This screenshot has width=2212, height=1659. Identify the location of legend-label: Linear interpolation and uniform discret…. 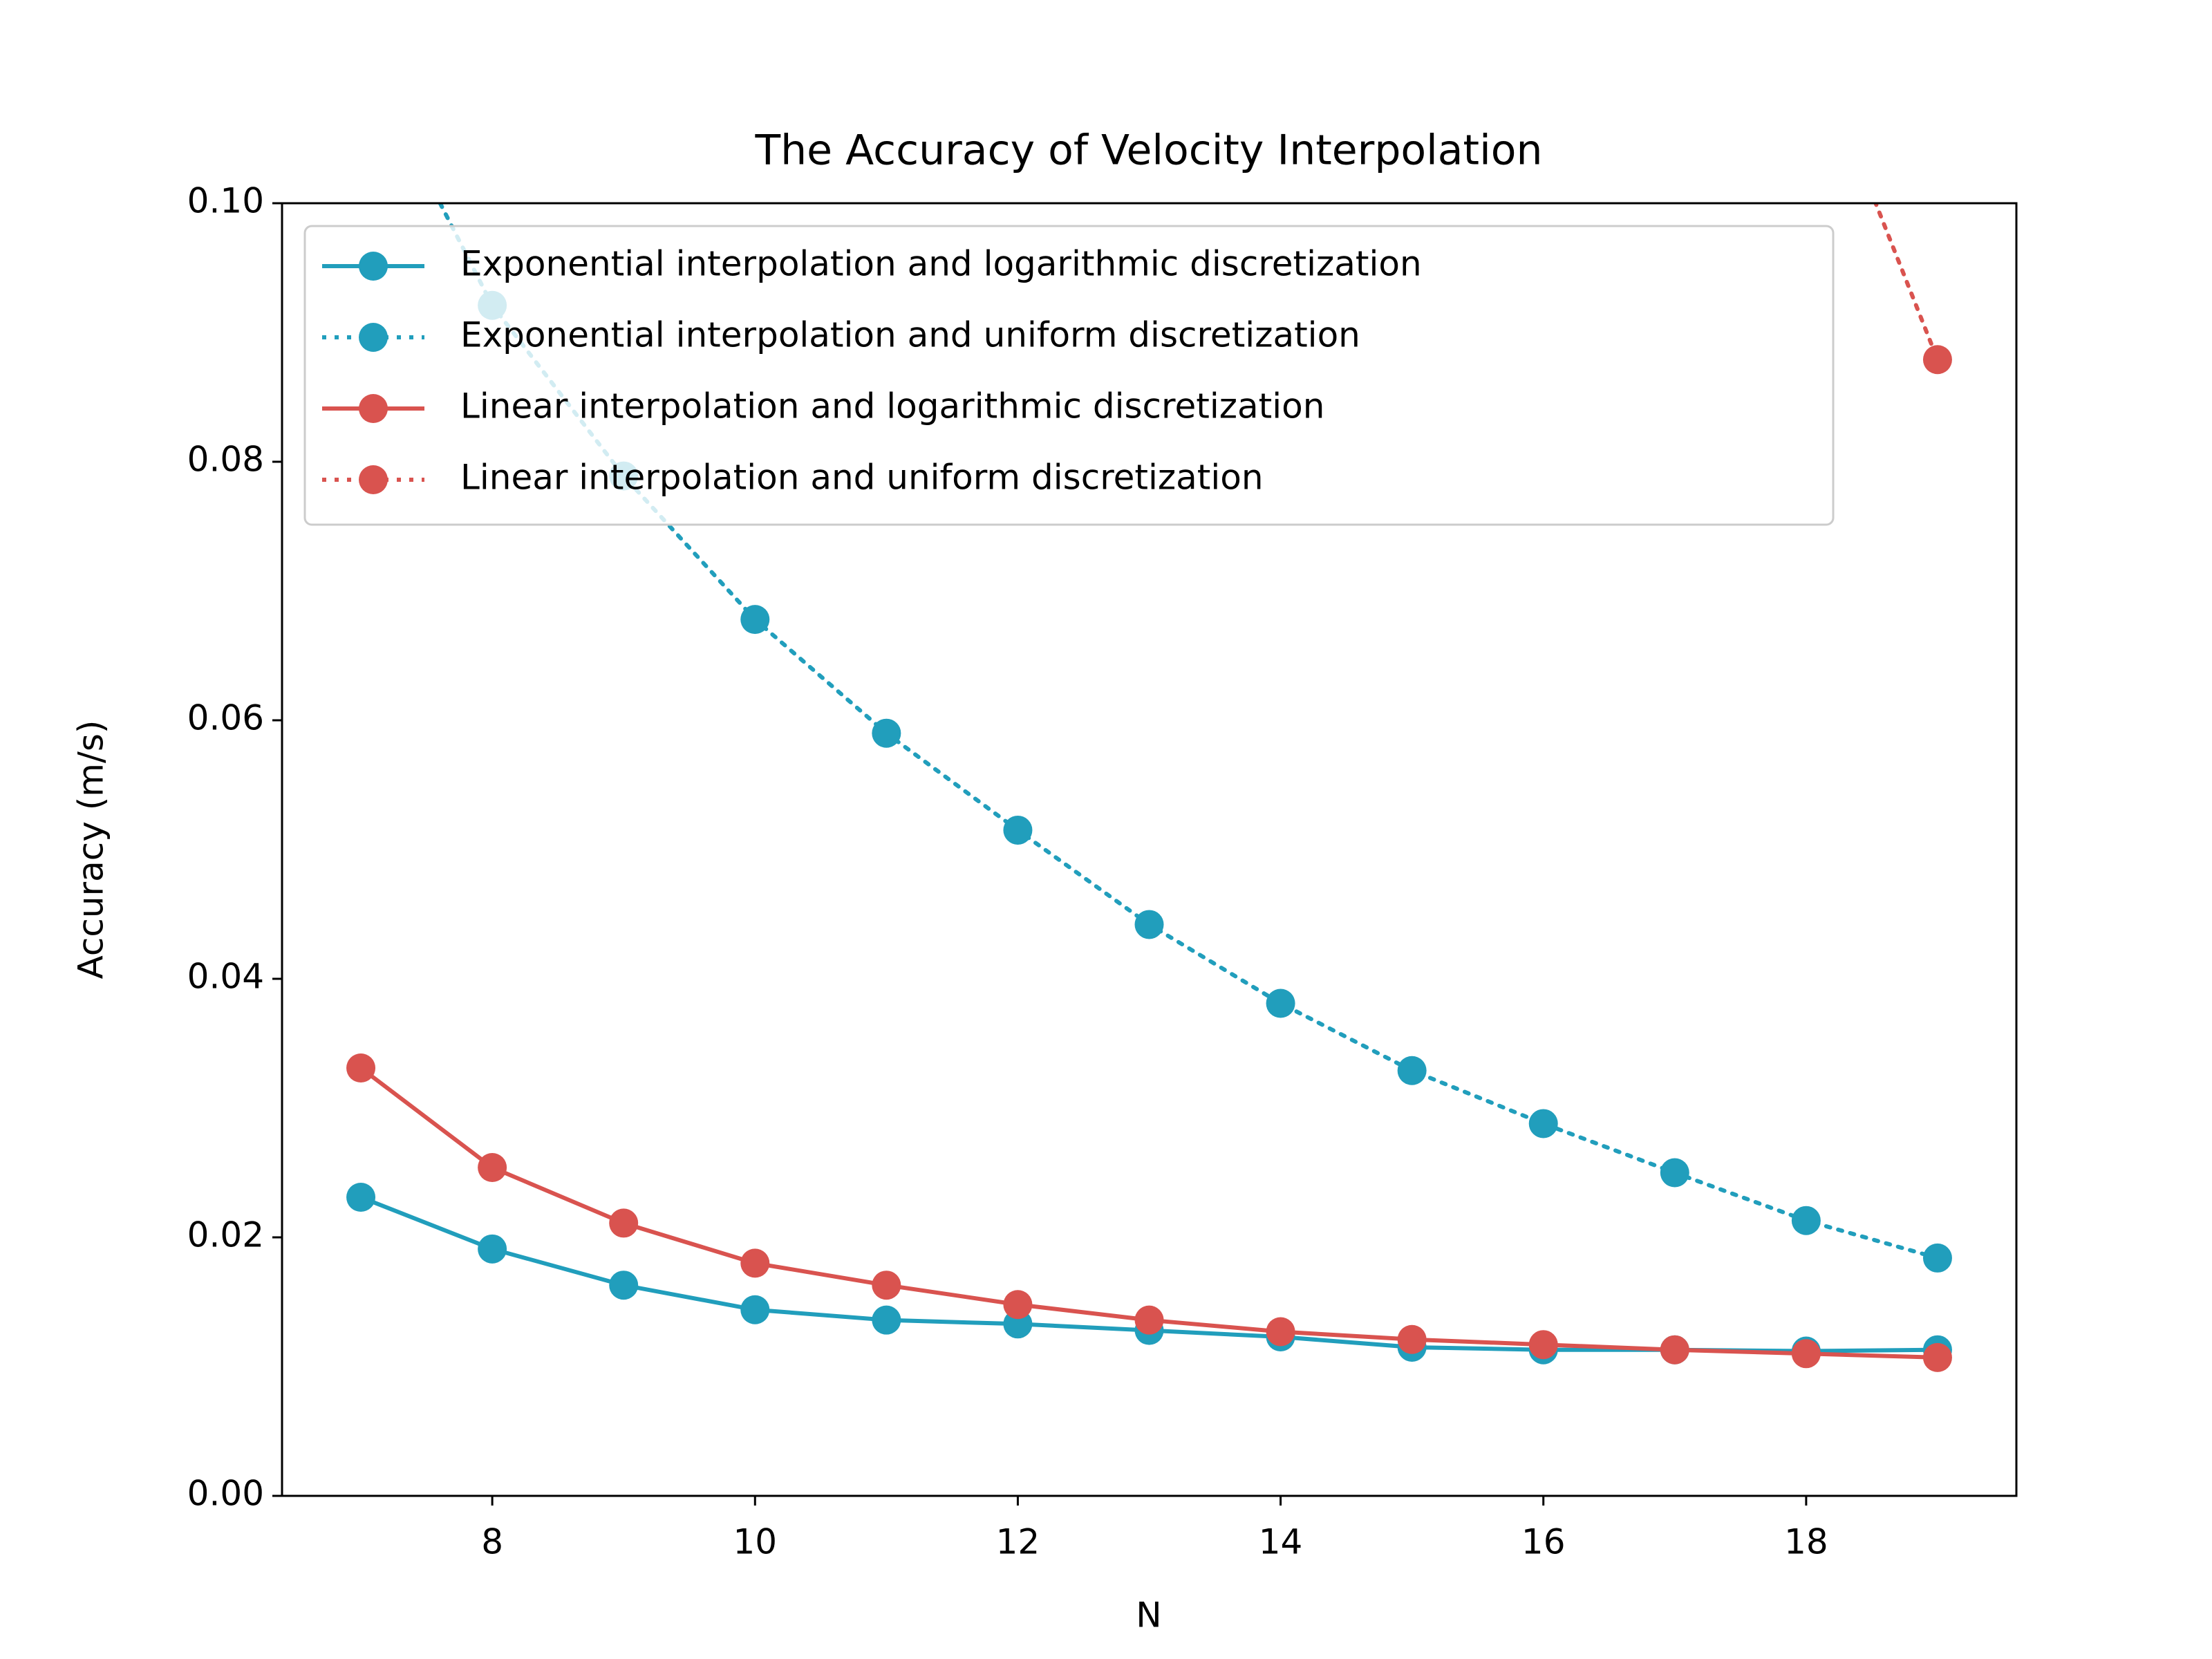
(862, 478).